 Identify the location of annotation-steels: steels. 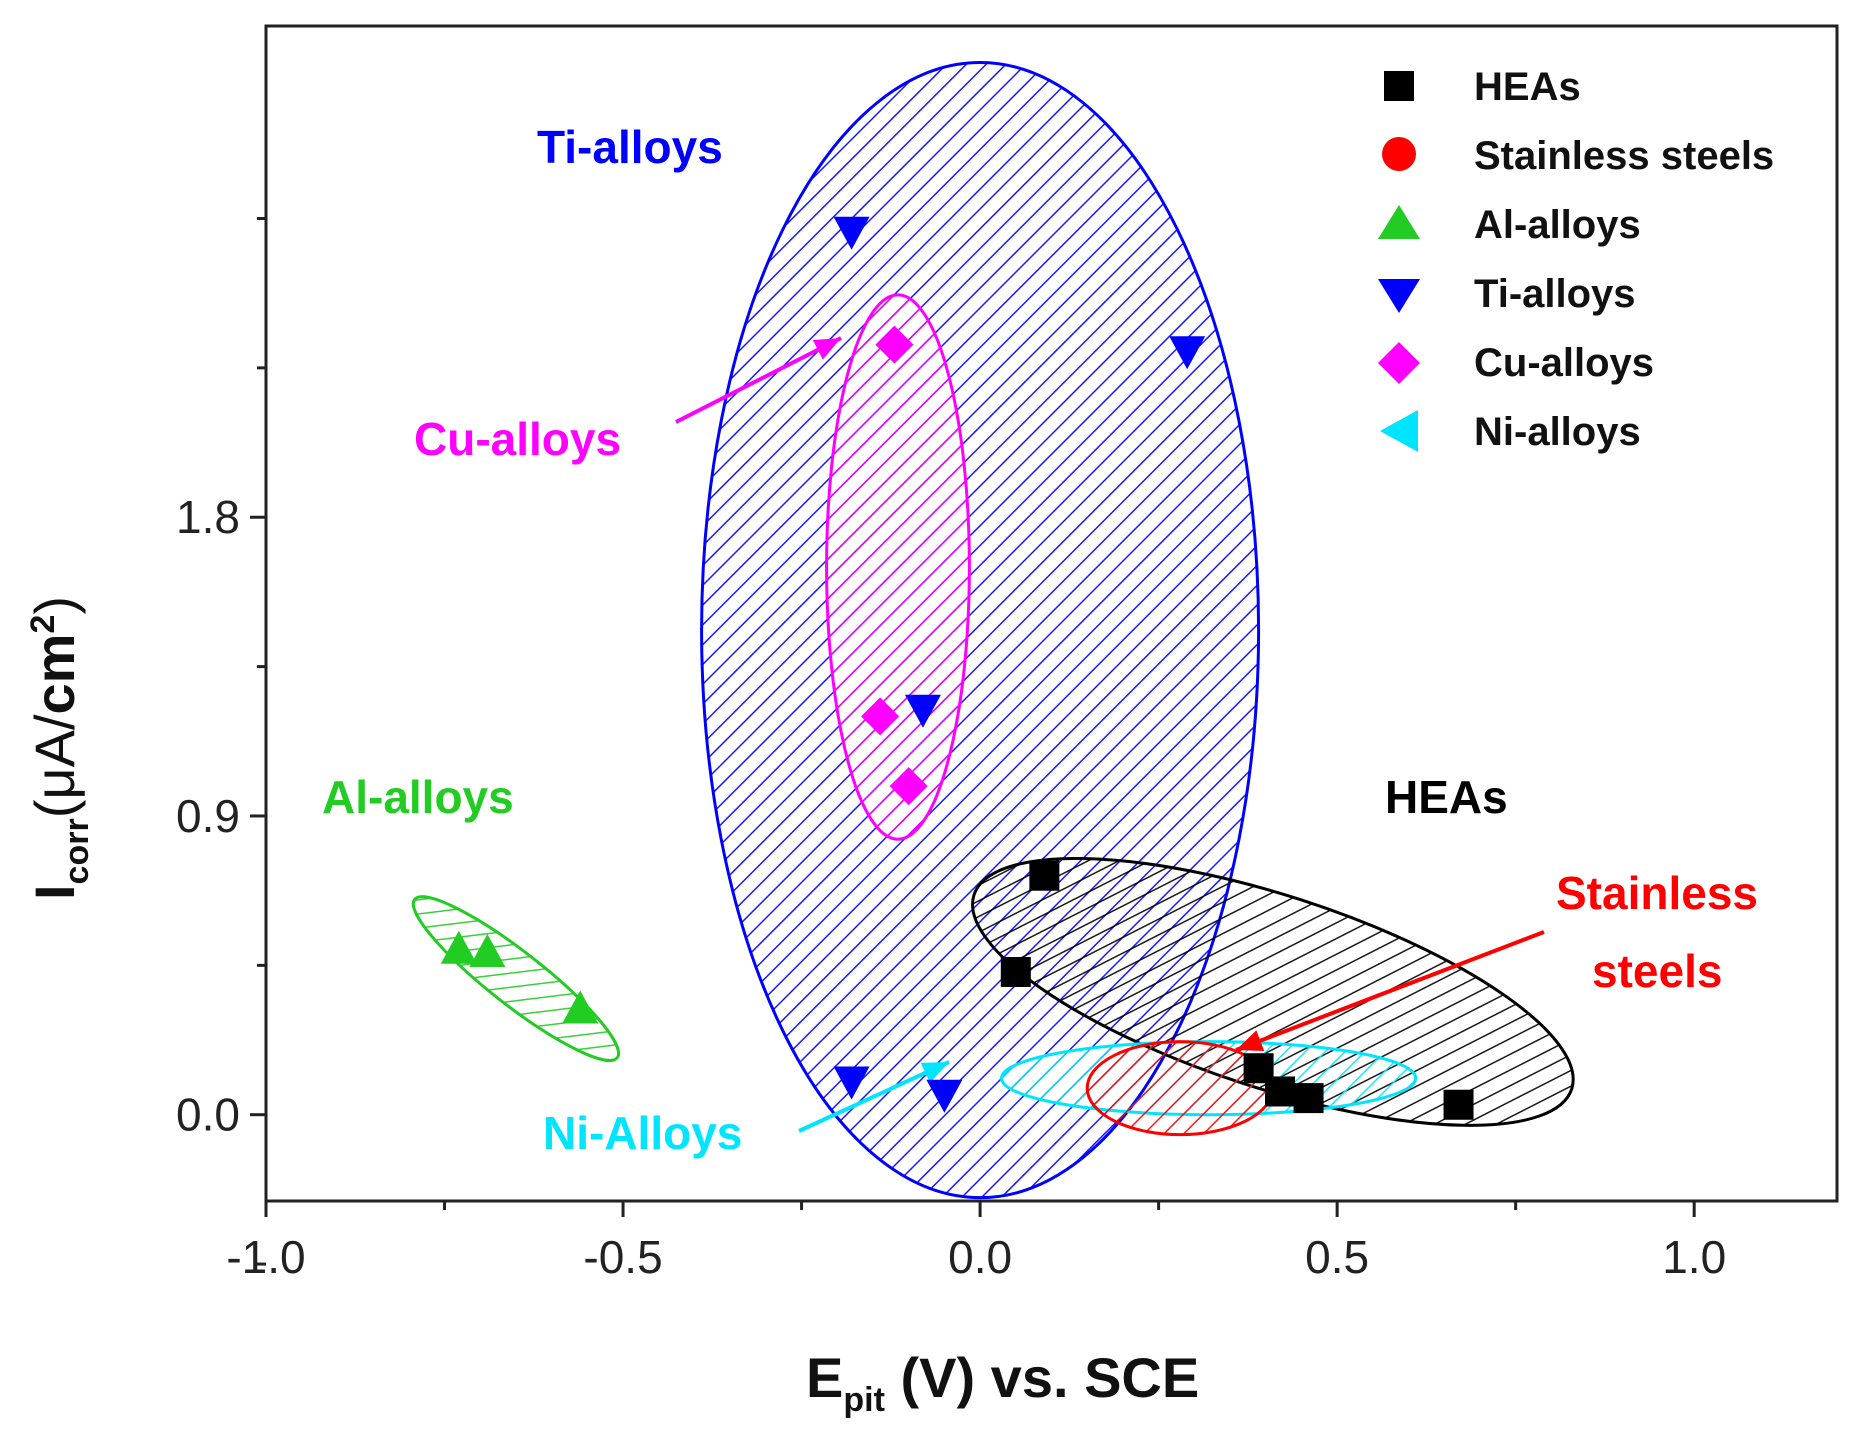
(1657, 971).